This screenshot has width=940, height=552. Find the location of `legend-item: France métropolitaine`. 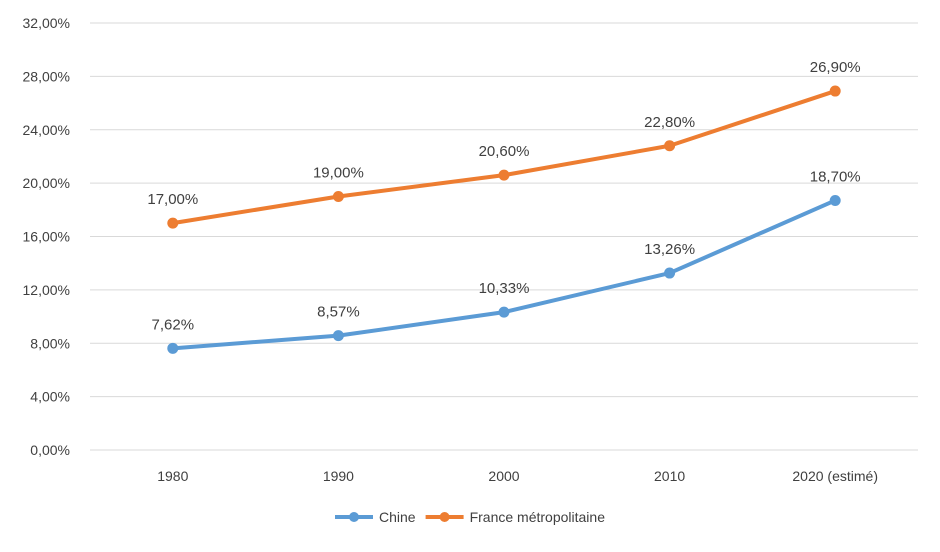

legend-item: France métropolitaine is located at coordinates (515, 517).